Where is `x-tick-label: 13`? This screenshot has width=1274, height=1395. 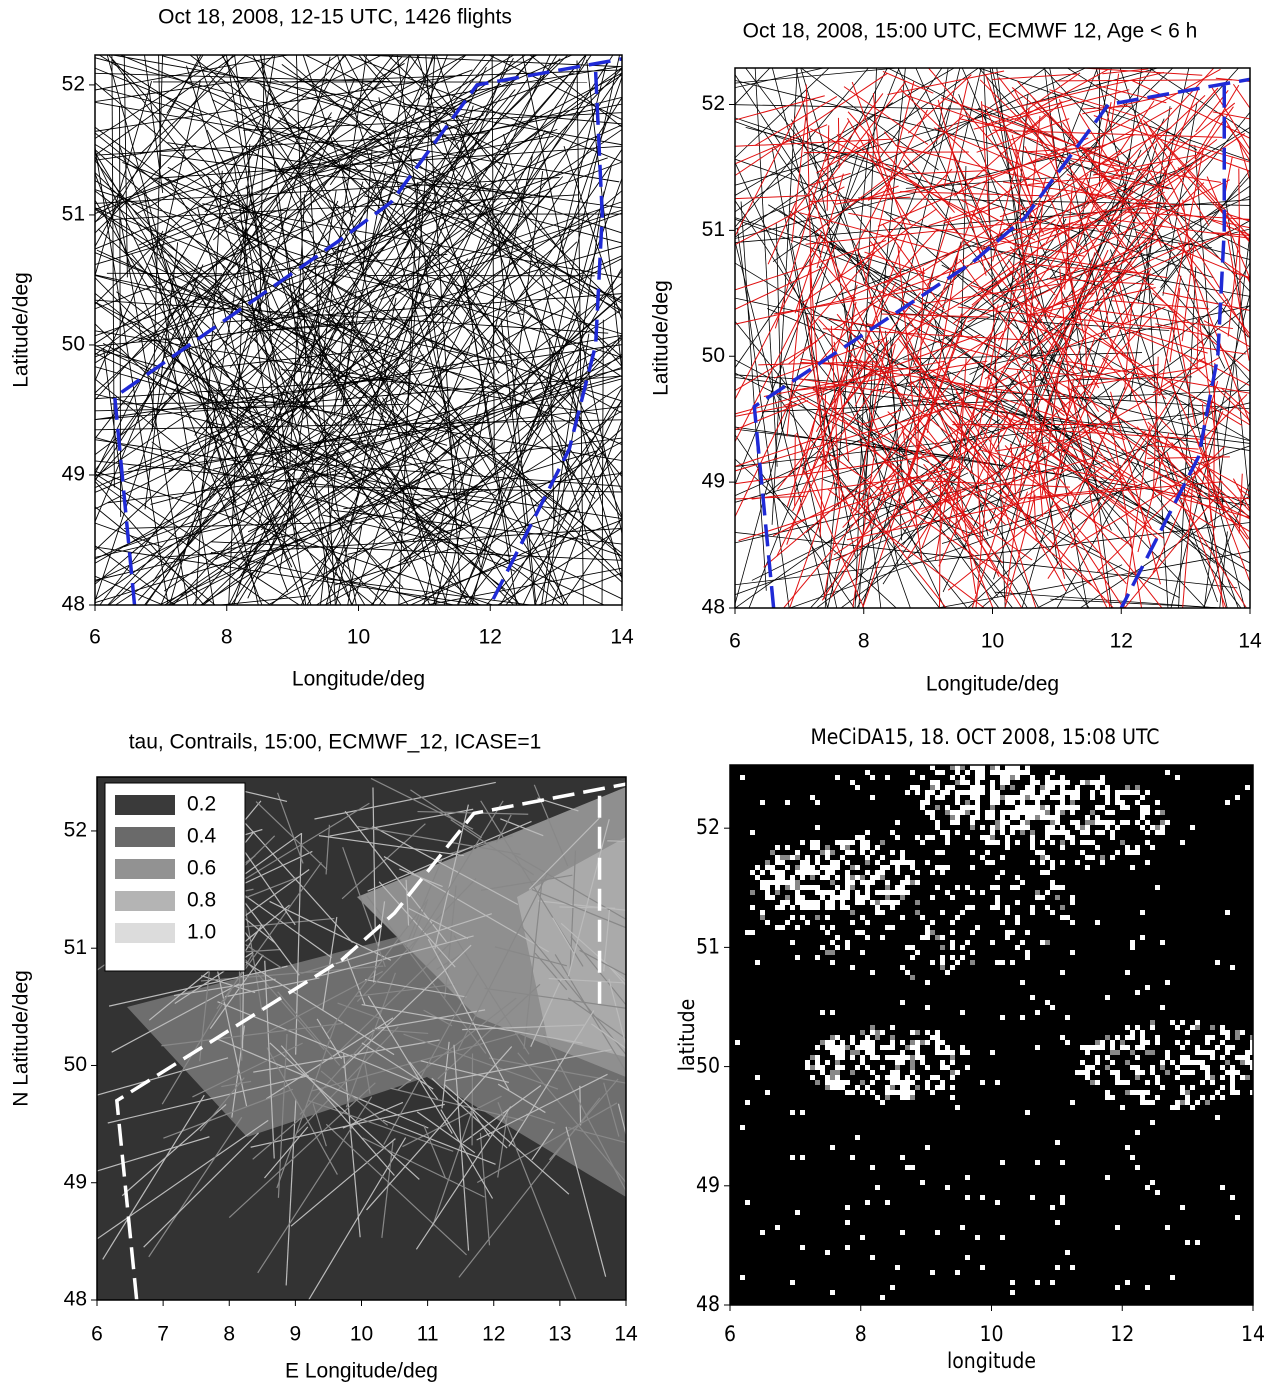 x-tick-label: 13 is located at coordinates (559, 1334).